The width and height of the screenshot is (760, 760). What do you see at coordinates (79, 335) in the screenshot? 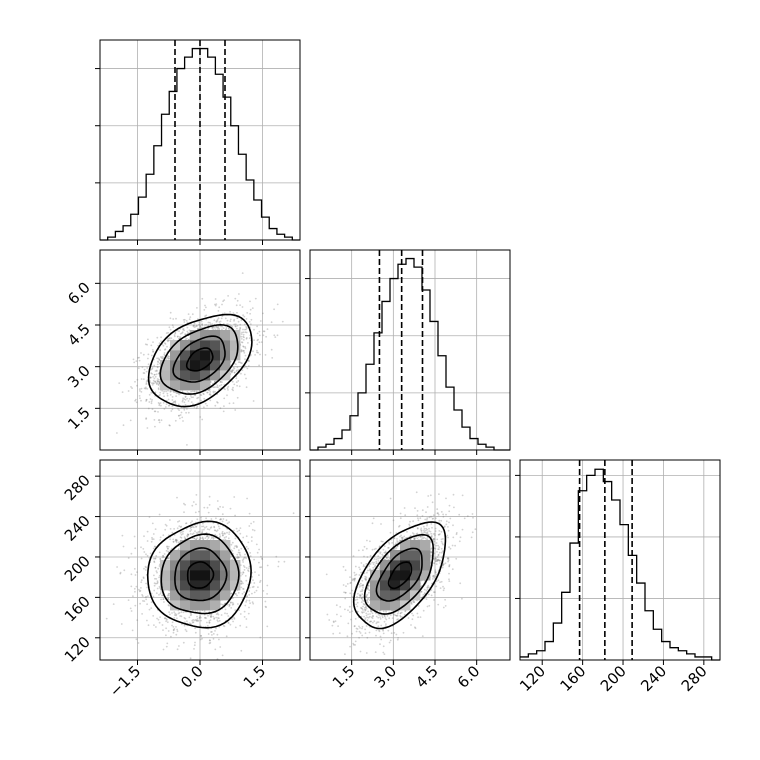
I see `y-tick-label: 4.5` at bounding box center [79, 335].